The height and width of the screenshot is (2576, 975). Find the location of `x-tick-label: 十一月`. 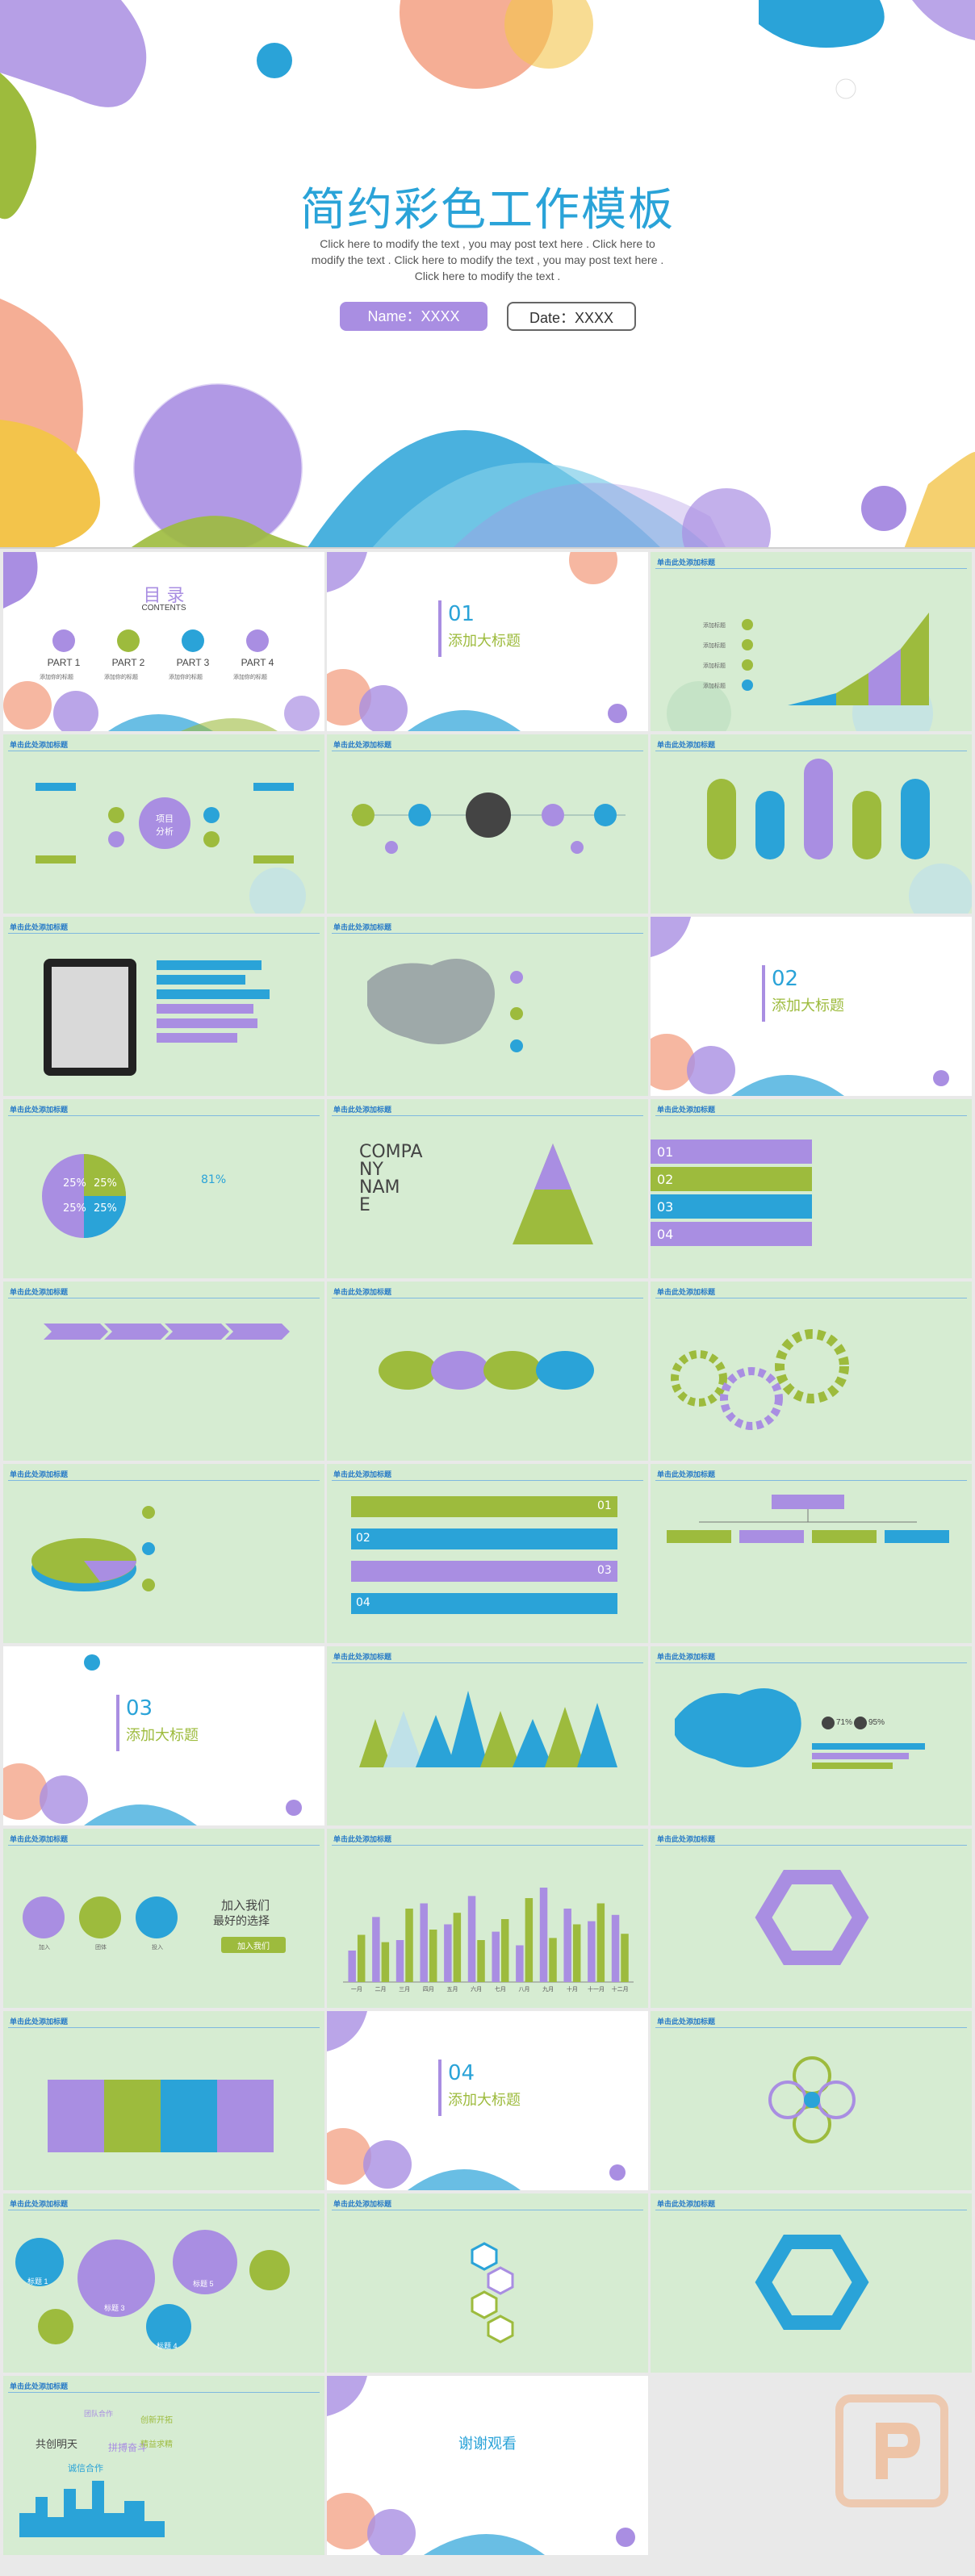

x-tick-label: 十一月 is located at coordinates (596, 1989).